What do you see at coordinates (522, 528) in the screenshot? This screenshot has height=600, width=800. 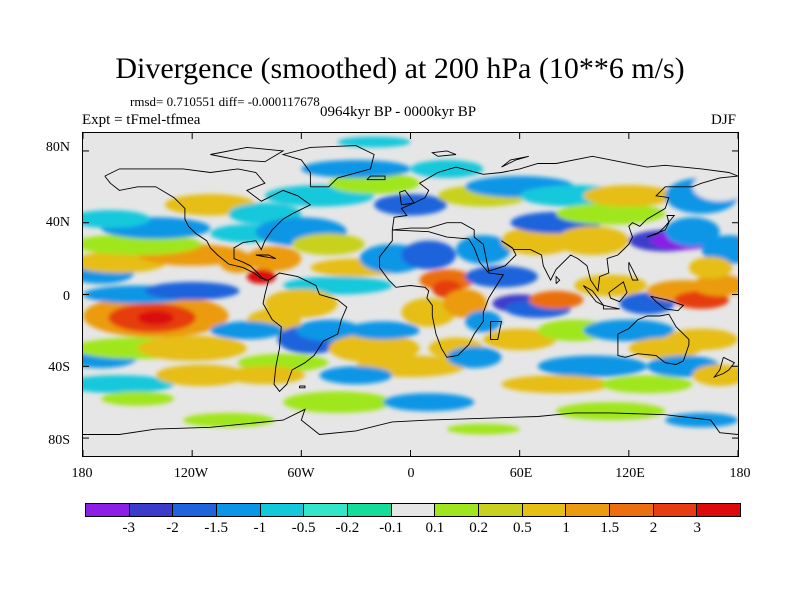 I see `colorbar-label: 0.5` at bounding box center [522, 528].